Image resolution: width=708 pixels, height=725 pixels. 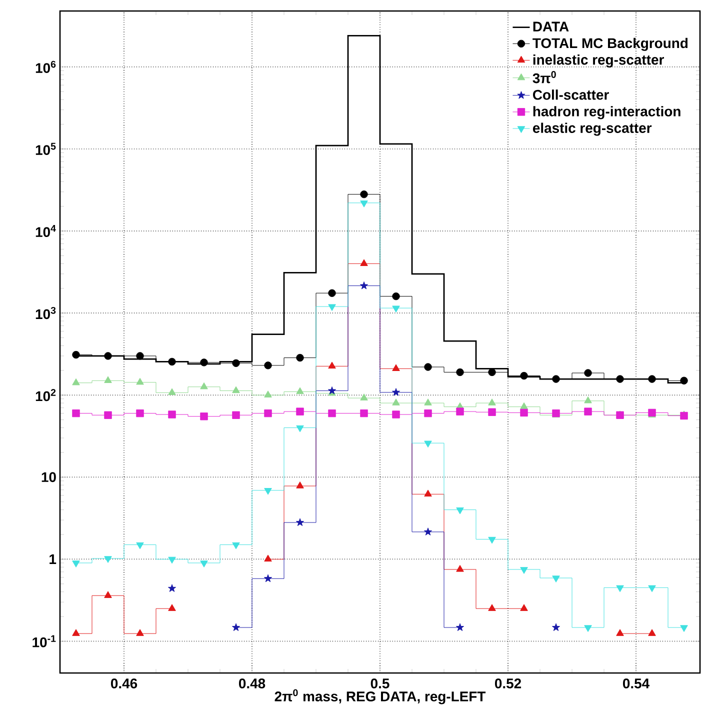 What do you see at coordinates (46, 148) in the screenshot?
I see `y-tick-label: 10$^{5}$` at bounding box center [46, 148].